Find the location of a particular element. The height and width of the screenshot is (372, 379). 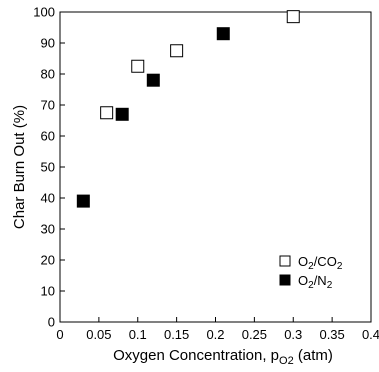

y-axis-ticks: 0 10 20 30 40 50 60 70 80 90 100 is located at coordinates (49, 167).